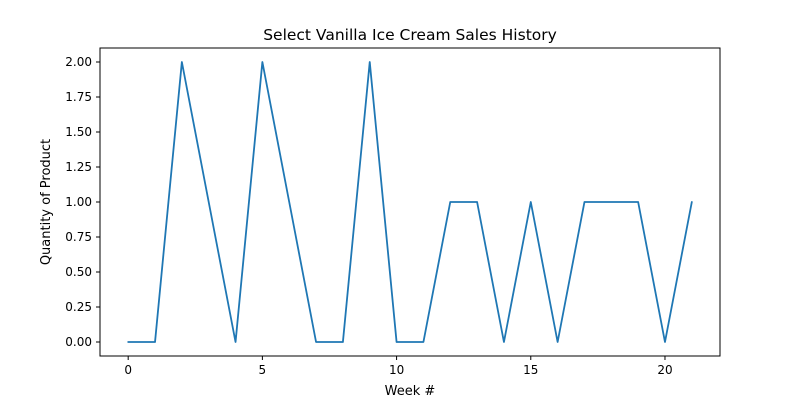  I want to click on y-tick-label: 0.25, so click(78, 307).